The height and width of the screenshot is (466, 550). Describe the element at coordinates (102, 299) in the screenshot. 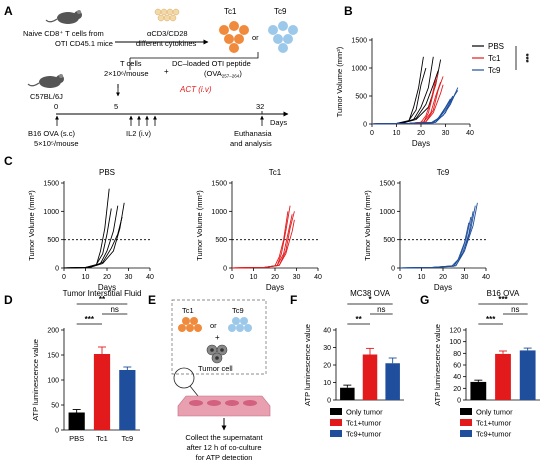

I see `significance-label: **` at that location.